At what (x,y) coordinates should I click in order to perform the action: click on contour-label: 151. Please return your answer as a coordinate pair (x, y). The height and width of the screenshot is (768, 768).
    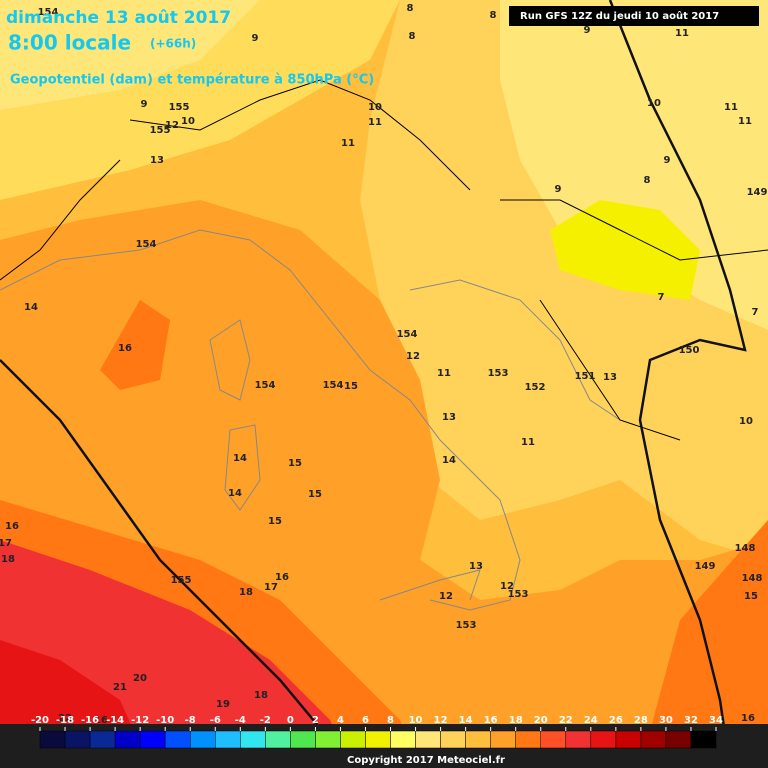
    Looking at the image, I should click on (585, 376).